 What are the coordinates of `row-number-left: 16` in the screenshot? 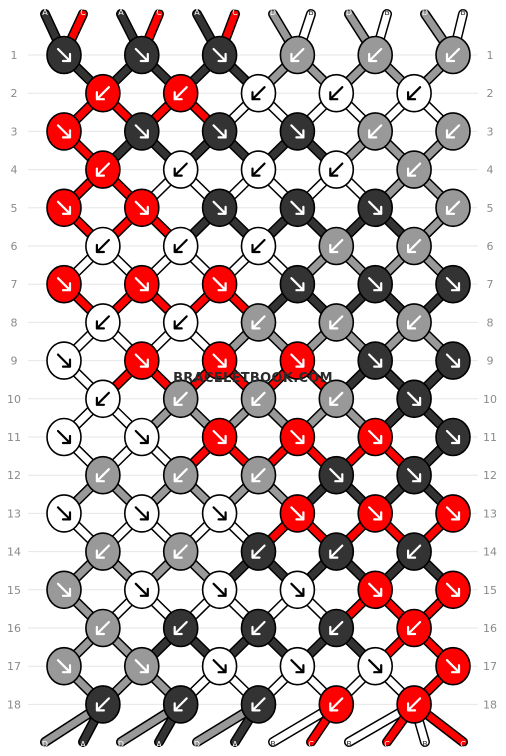 It's located at (14, 628).